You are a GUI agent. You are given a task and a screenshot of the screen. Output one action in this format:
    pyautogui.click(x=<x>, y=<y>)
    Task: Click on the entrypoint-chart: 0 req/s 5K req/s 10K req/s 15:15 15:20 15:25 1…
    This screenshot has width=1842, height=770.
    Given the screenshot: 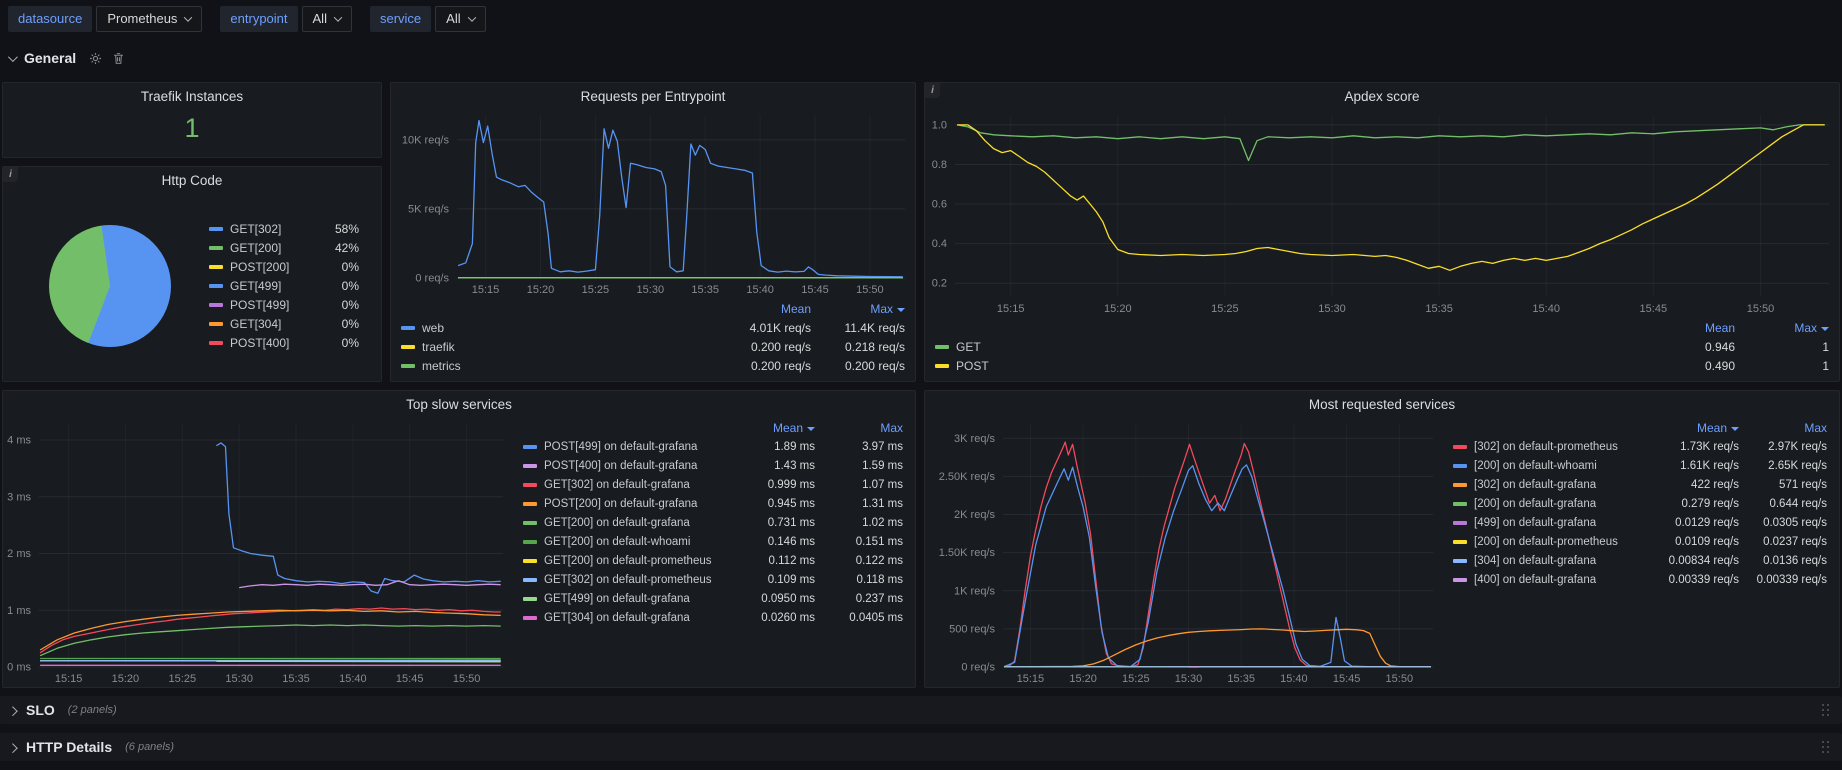 What is the action you would take?
    pyautogui.click(x=653, y=202)
    